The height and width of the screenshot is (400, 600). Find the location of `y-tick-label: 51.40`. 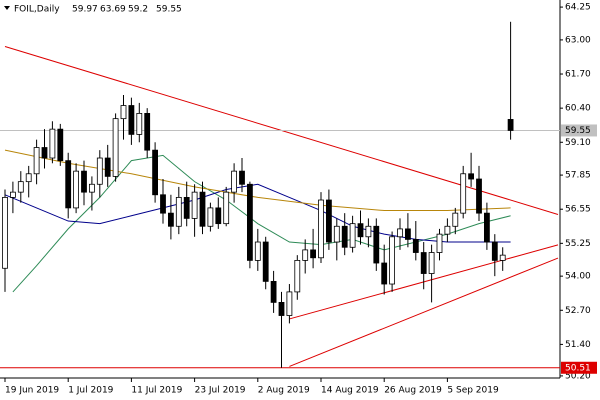

y-tick-label: 51.40 is located at coordinates (578, 345).